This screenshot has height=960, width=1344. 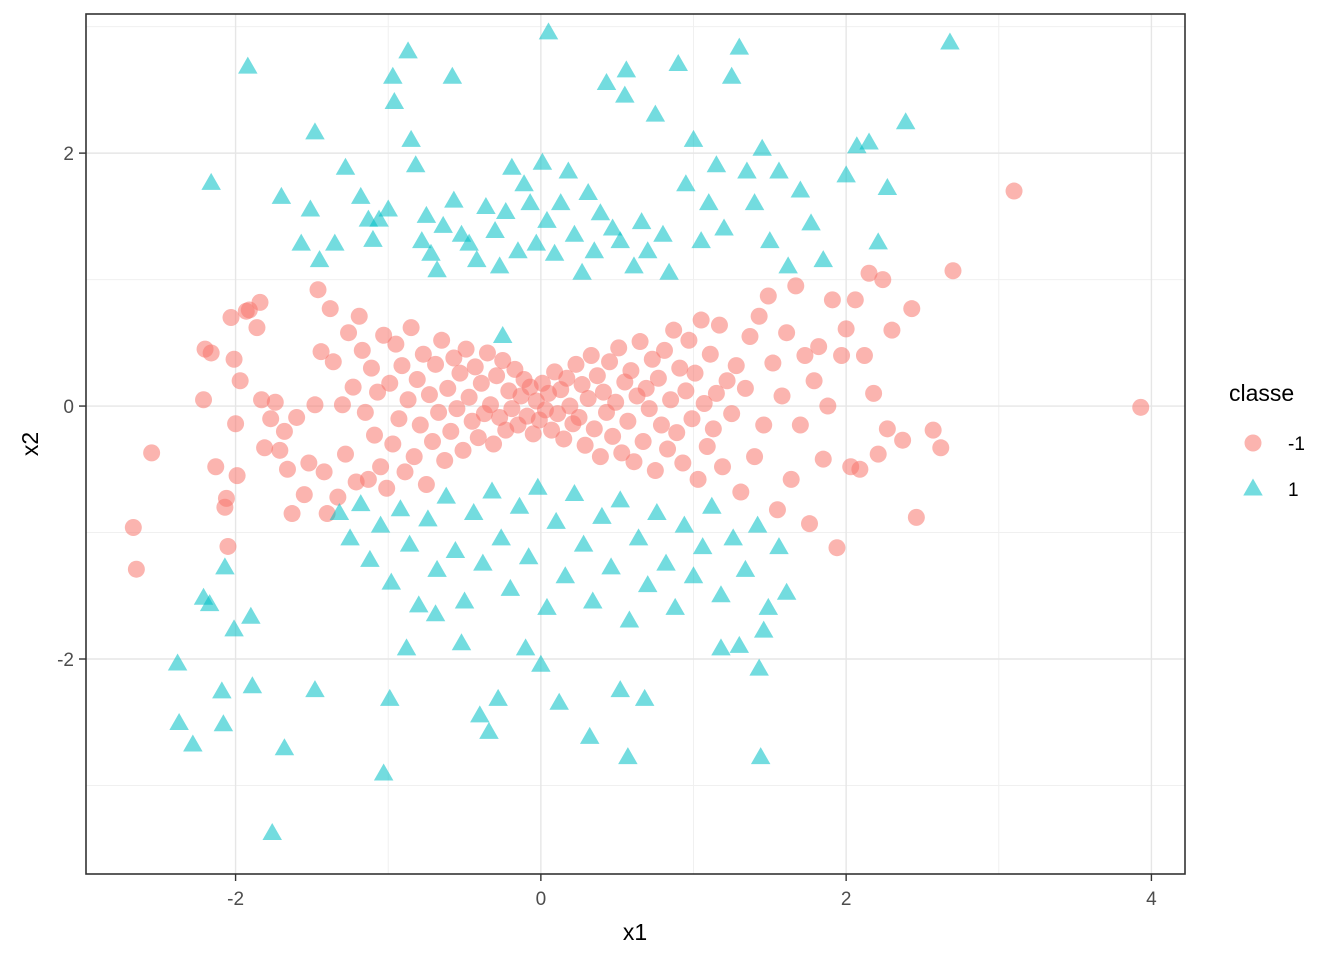 What do you see at coordinates (1293, 490) in the screenshot?
I see `legend-label: 1` at bounding box center [1293, 490].